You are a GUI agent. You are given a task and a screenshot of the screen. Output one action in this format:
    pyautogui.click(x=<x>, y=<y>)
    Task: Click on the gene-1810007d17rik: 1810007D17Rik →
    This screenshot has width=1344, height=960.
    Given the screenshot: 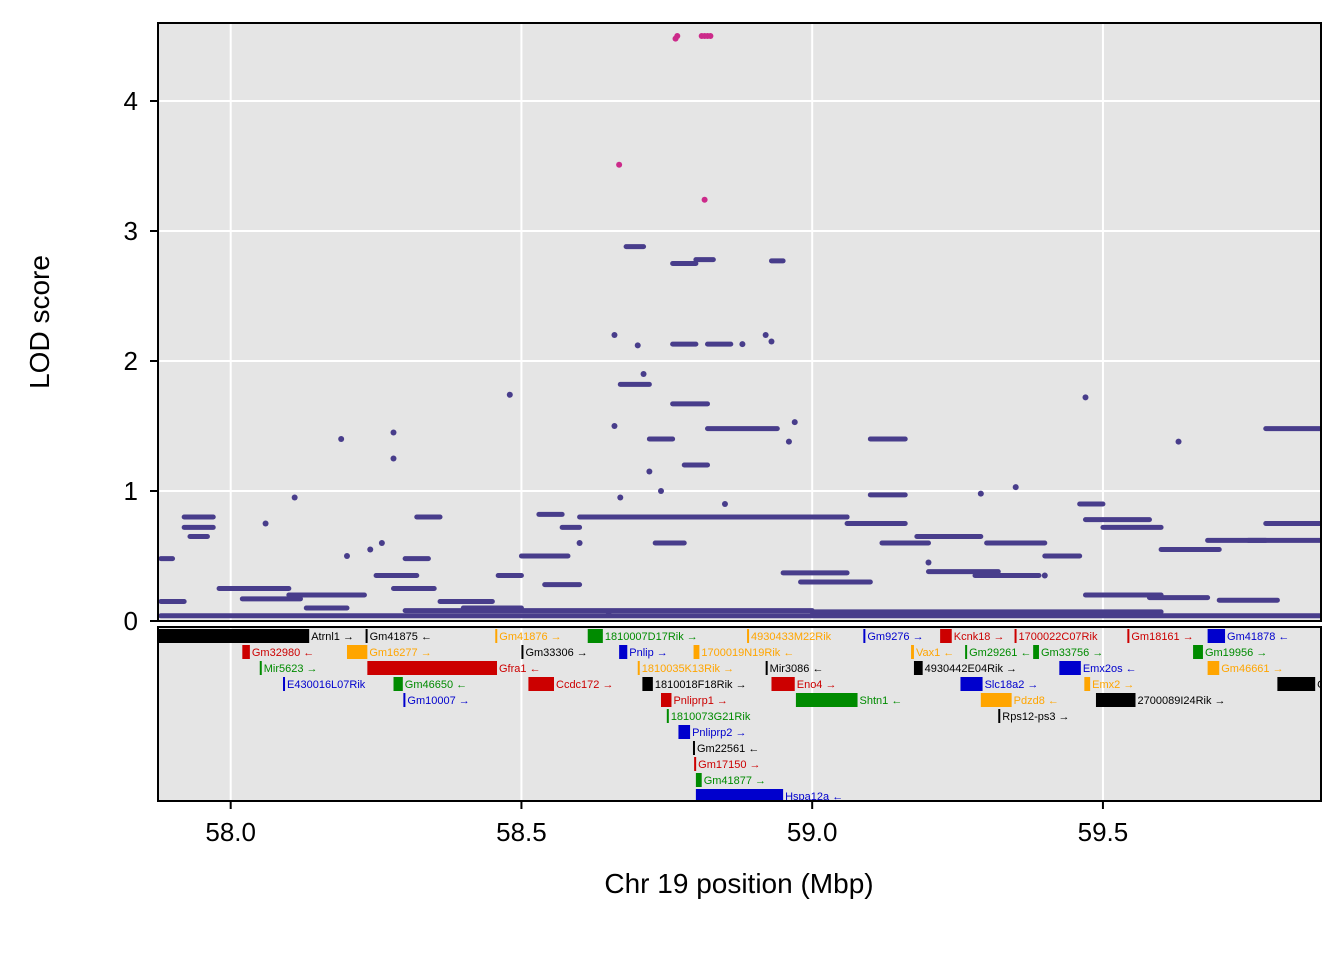 What is the action you would take?
    pyautogui.click(x=642, y=636)
    